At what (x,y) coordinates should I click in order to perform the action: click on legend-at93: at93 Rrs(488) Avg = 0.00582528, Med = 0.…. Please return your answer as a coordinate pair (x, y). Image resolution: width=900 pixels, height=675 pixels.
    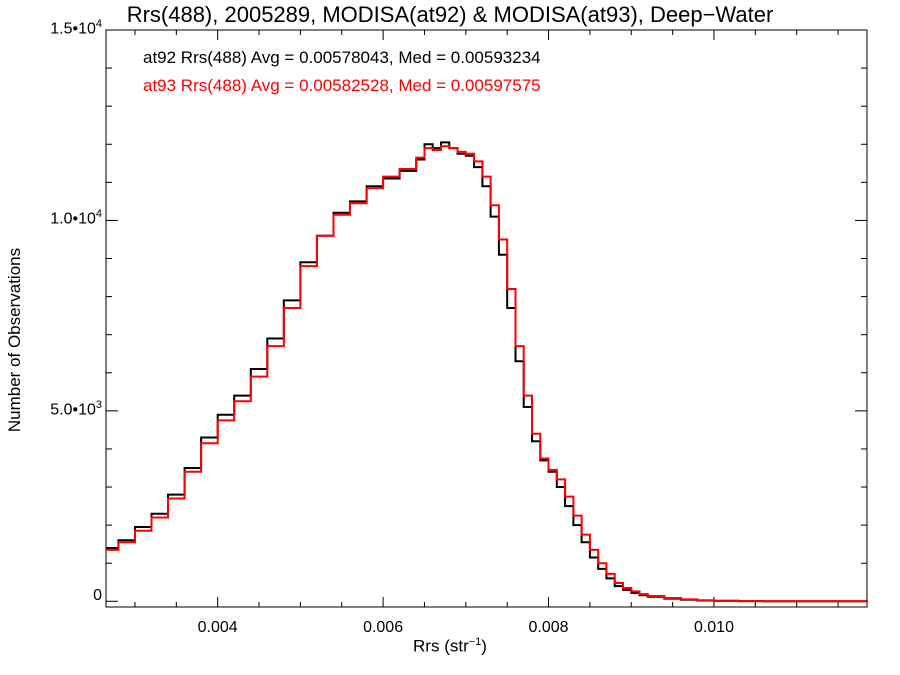
    Looking at the image, I should click on (342, 85).